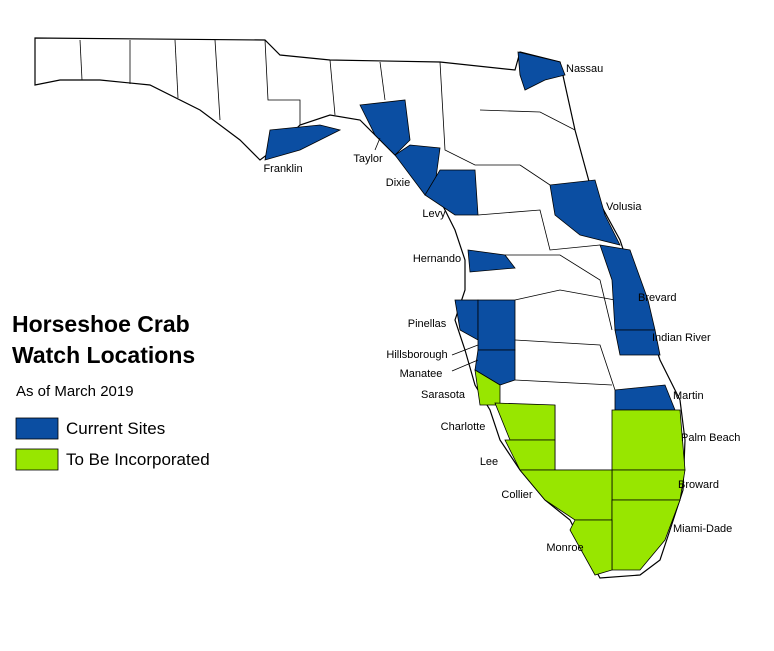 The image size is (774, 651). I want to click on county-label: Palm Beach, so click(710, 438).